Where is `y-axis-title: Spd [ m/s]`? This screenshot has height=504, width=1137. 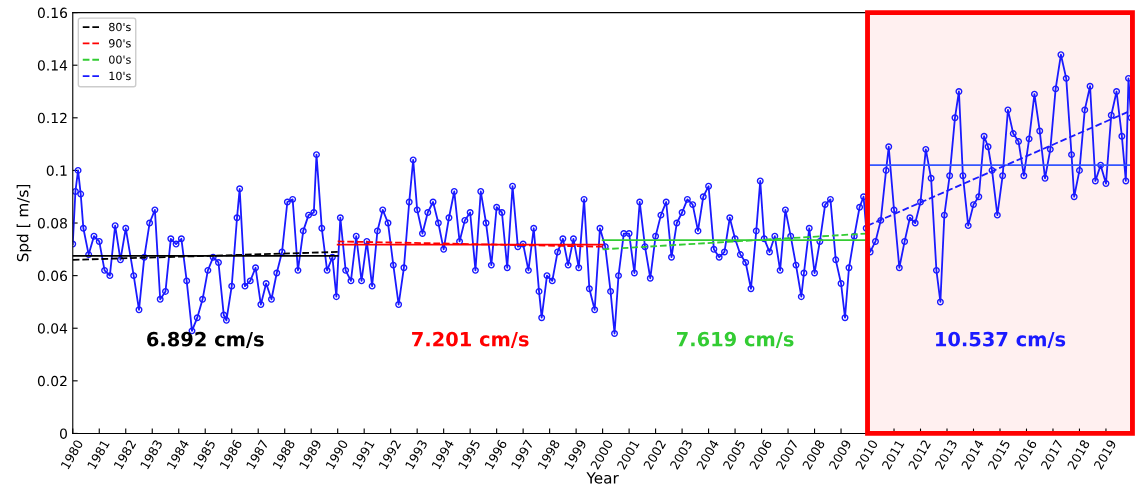 y-axis-title: Spd [ m/s] is located at coordinates (24, 223).